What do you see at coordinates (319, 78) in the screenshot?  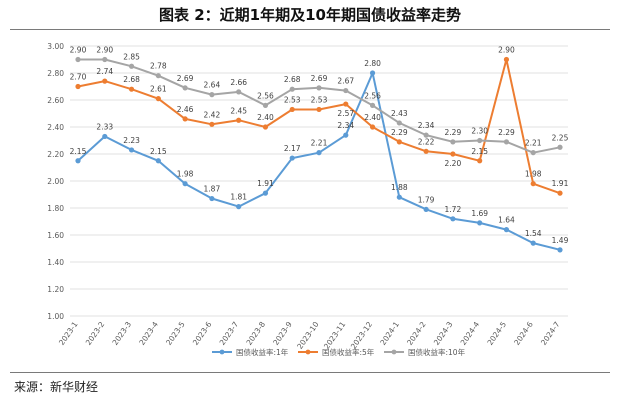 I see `data-label: 2.69` at bounding box center [319, 78].